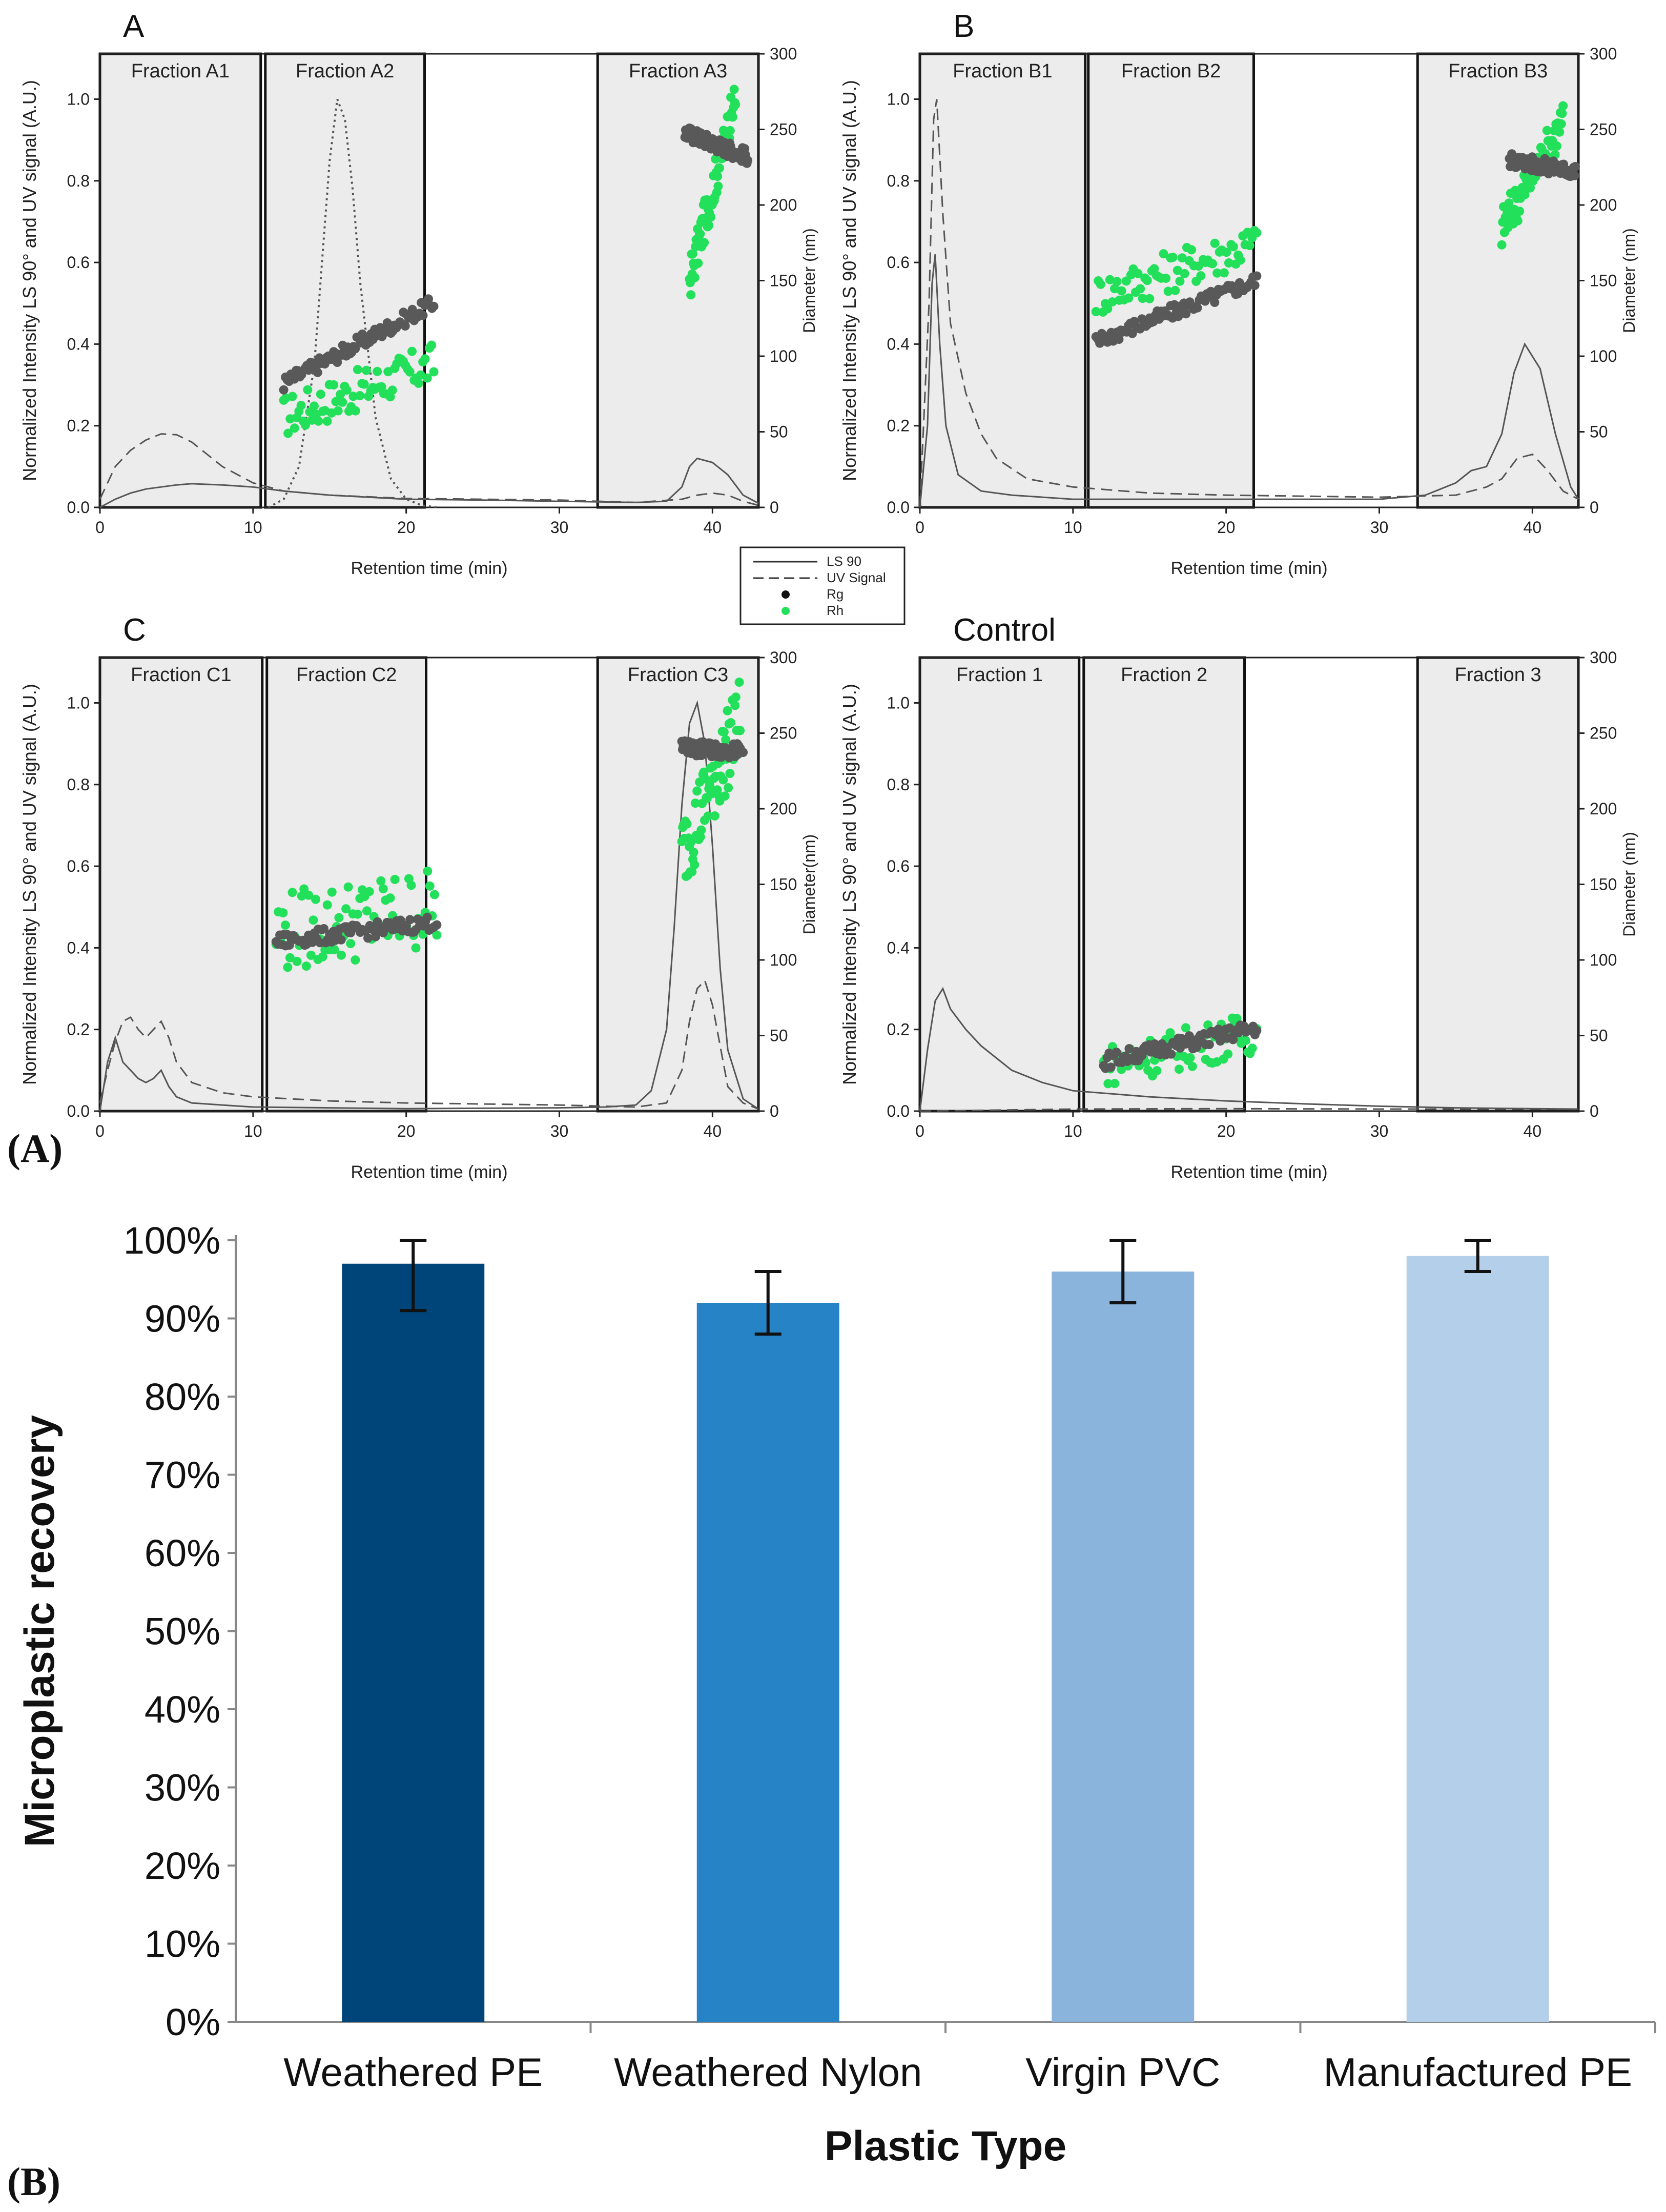 Image resolution: width=1666 pixels, height=2212 pixels. Describe the element at coordinates (182, 1475) in the screenshot. I see `bar-y-tick-label: 70%` at that location.